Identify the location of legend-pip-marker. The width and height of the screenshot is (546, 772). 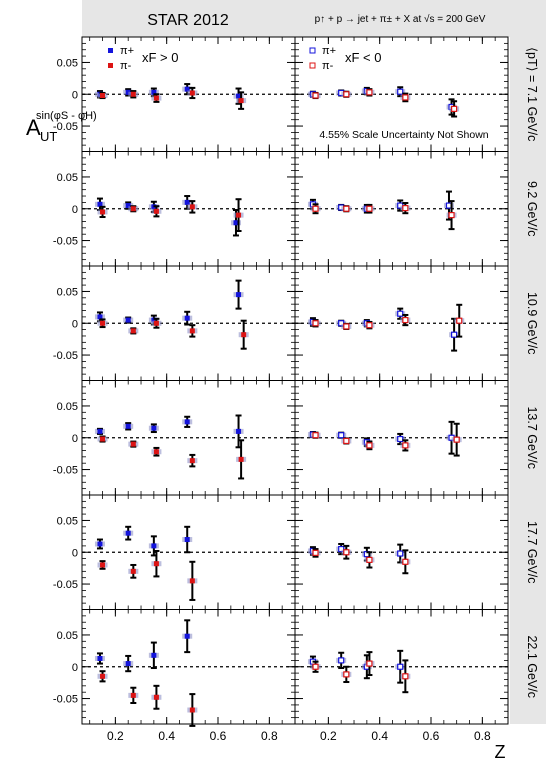
(312, 50).